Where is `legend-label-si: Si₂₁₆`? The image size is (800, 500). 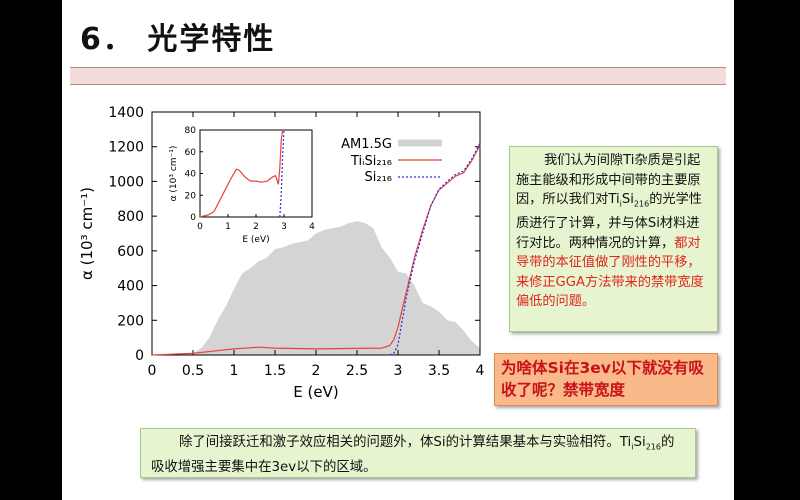
legend-label-si: Si₂₁₆ is located at coordinates (379, 177).